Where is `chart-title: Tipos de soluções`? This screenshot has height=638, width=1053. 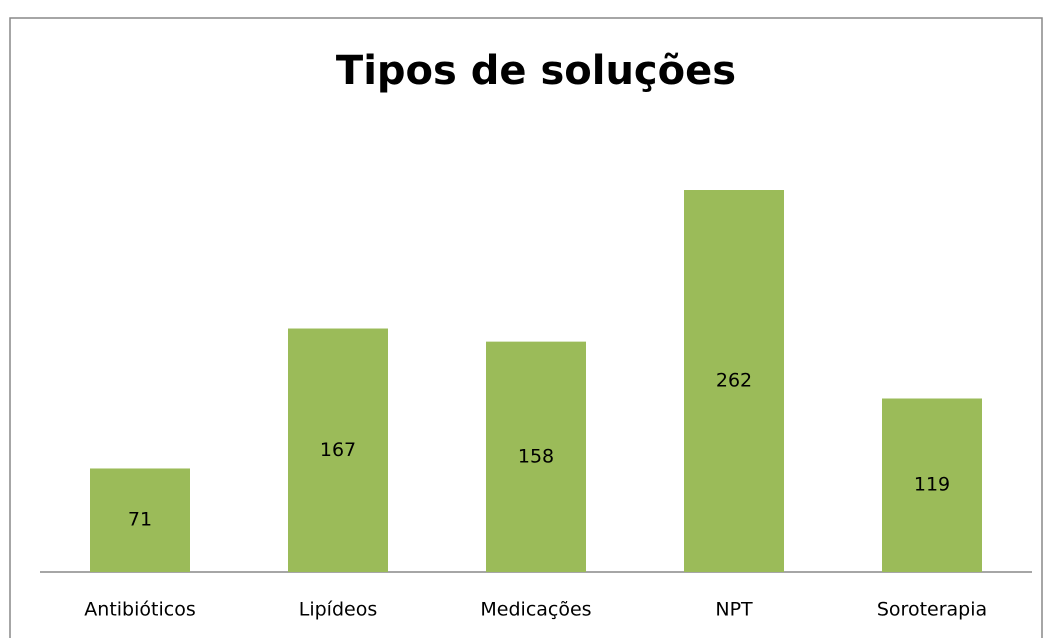
chart-title: Tipos de soluções is located at coordinates (536, 71).